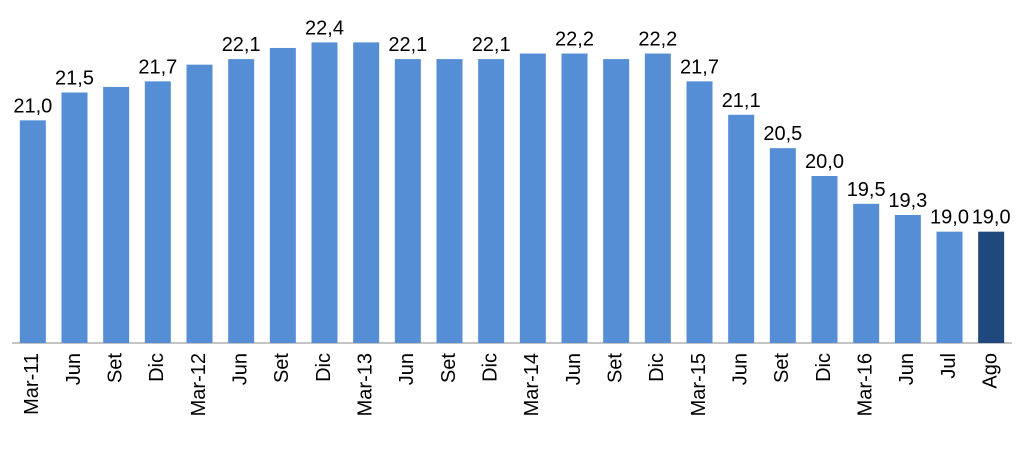  I want to click on x-tick-label: Mar-13, so click(365, 384).